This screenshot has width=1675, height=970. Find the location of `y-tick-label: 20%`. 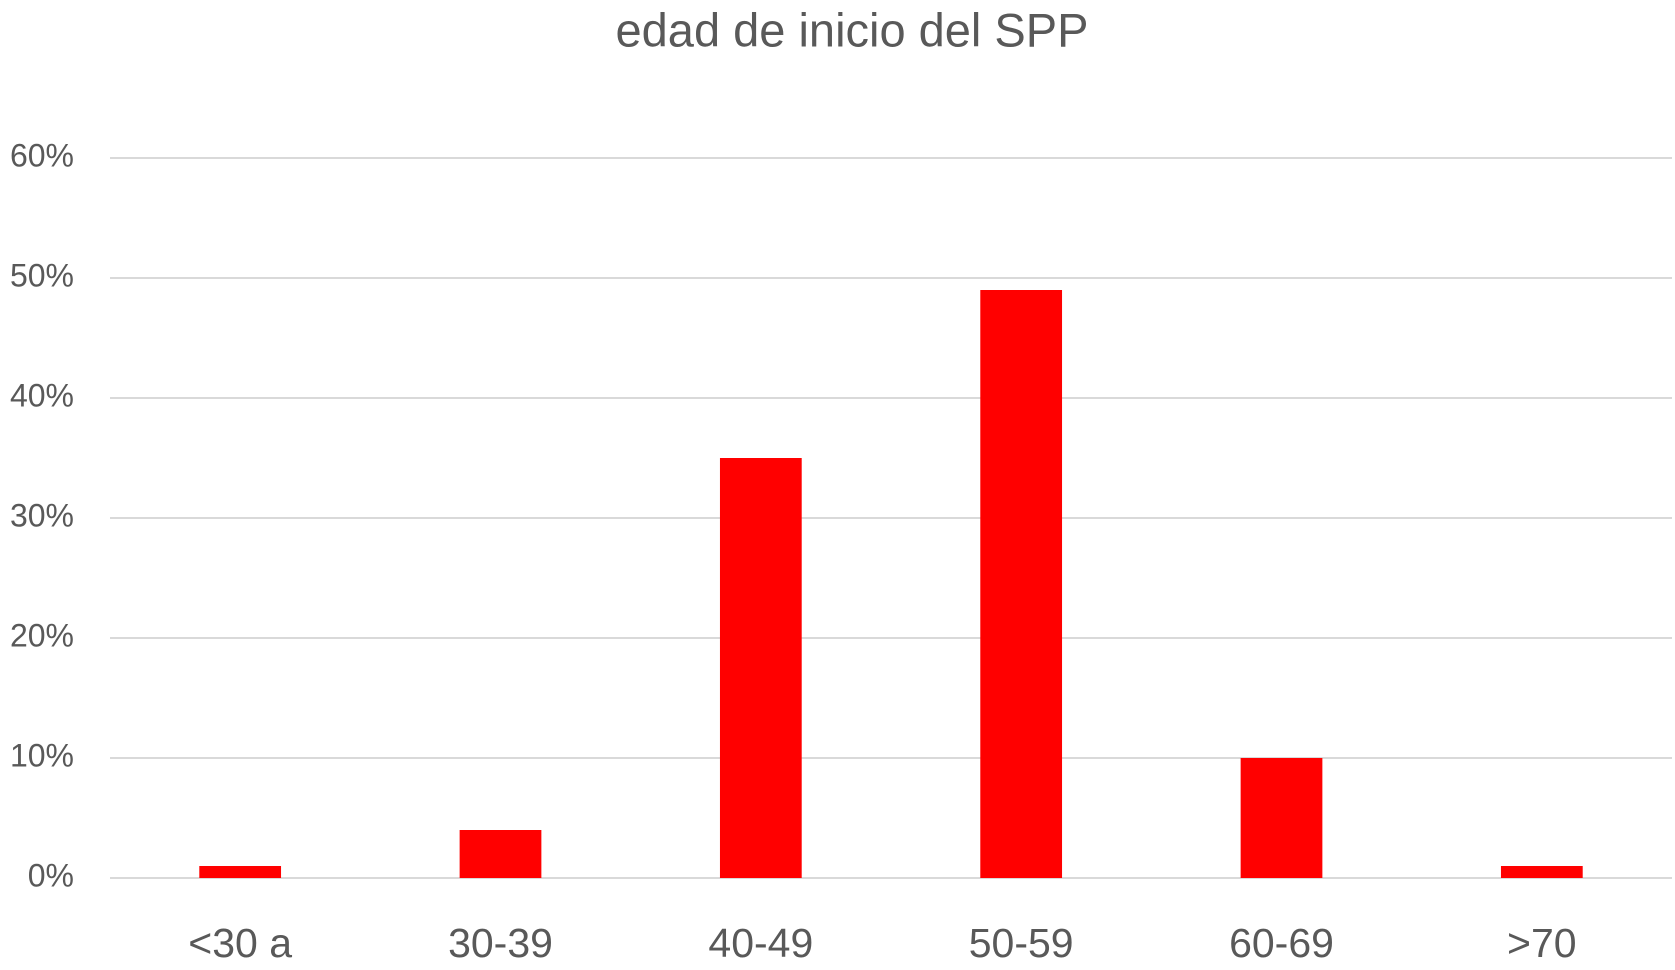

y-tick-label: 20% is located at coordinates (42, 635).